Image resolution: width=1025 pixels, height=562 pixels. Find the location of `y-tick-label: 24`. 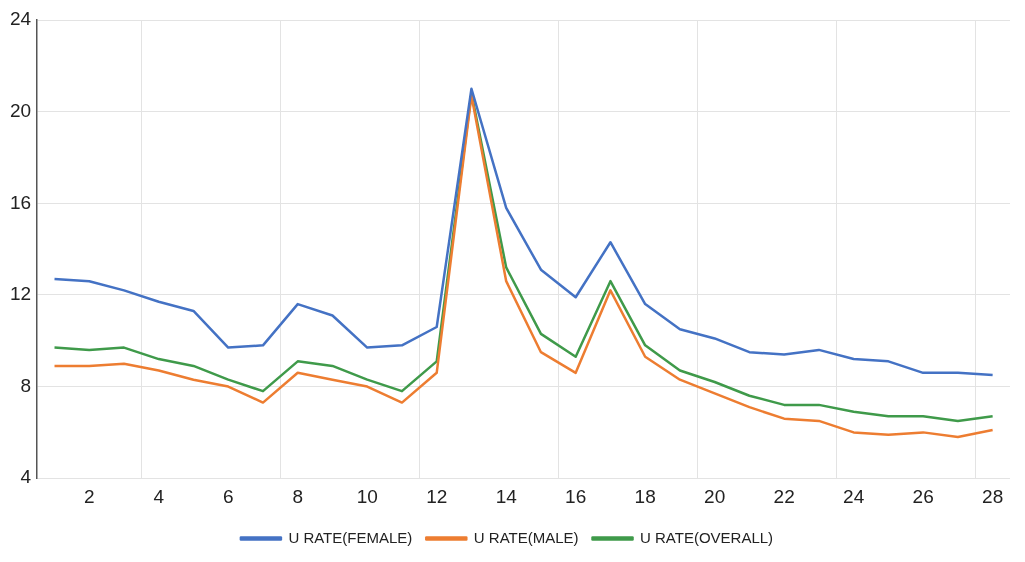

y-tick-label: 24 is located at coordinates (20, 19).